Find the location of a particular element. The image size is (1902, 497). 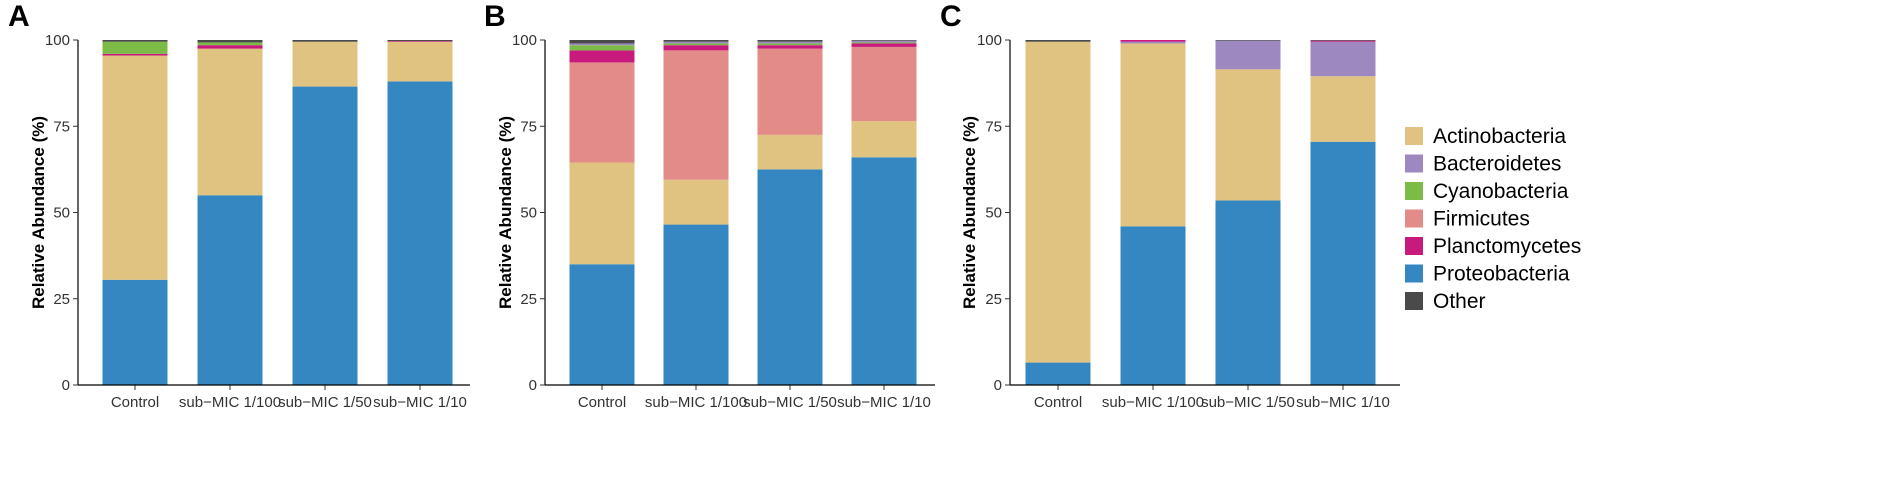

bar-segment-firmicutes-control is located at coordinates (602, 112).